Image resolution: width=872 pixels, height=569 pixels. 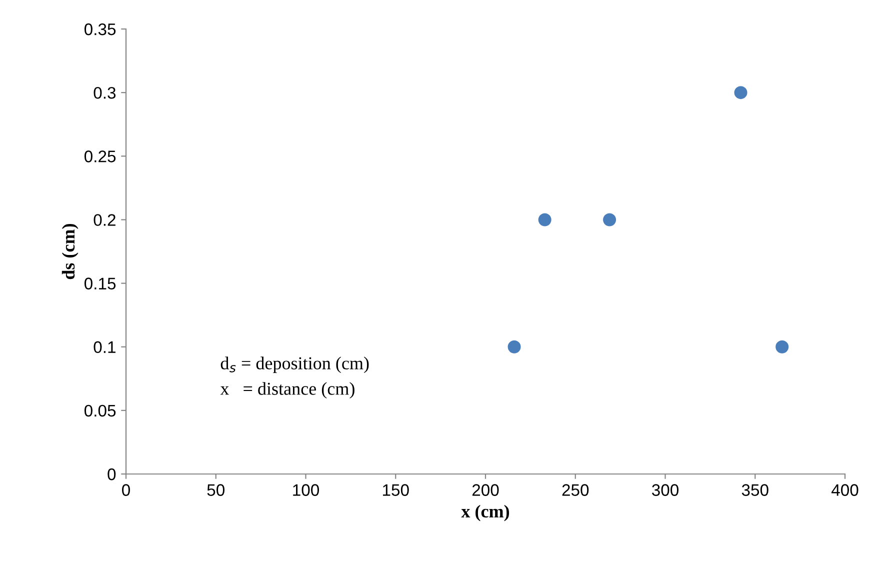 I want to click on x-tick-label: 200, so click(x=485, y=490).